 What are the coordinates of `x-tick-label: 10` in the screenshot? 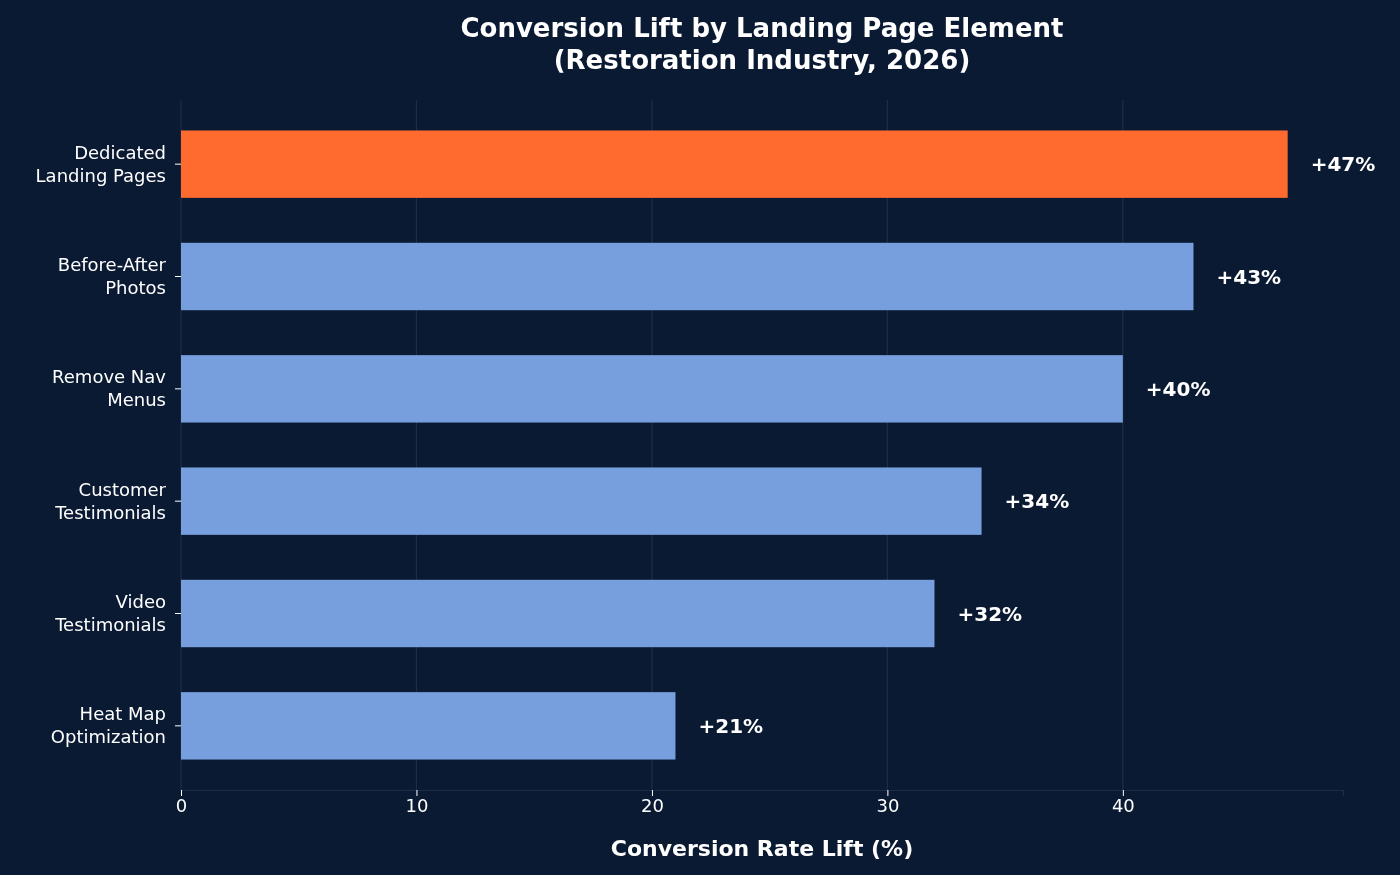 It's located at (417, 805).